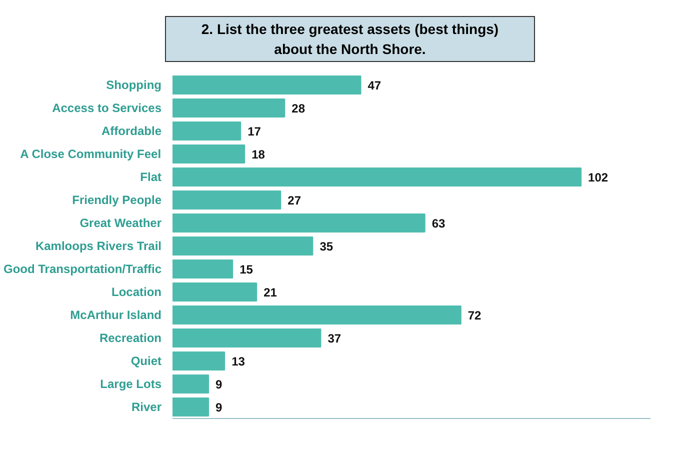  I want to click on y-tick-label: Recreation, so click(130, 338).